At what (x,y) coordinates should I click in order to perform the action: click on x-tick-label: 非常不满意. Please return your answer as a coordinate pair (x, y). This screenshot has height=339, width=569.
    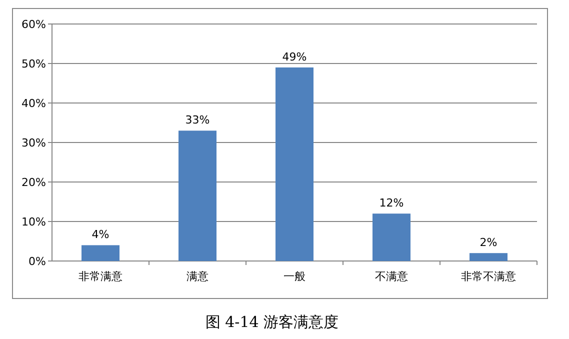
    Looking at the image, I should click on (488, 276).